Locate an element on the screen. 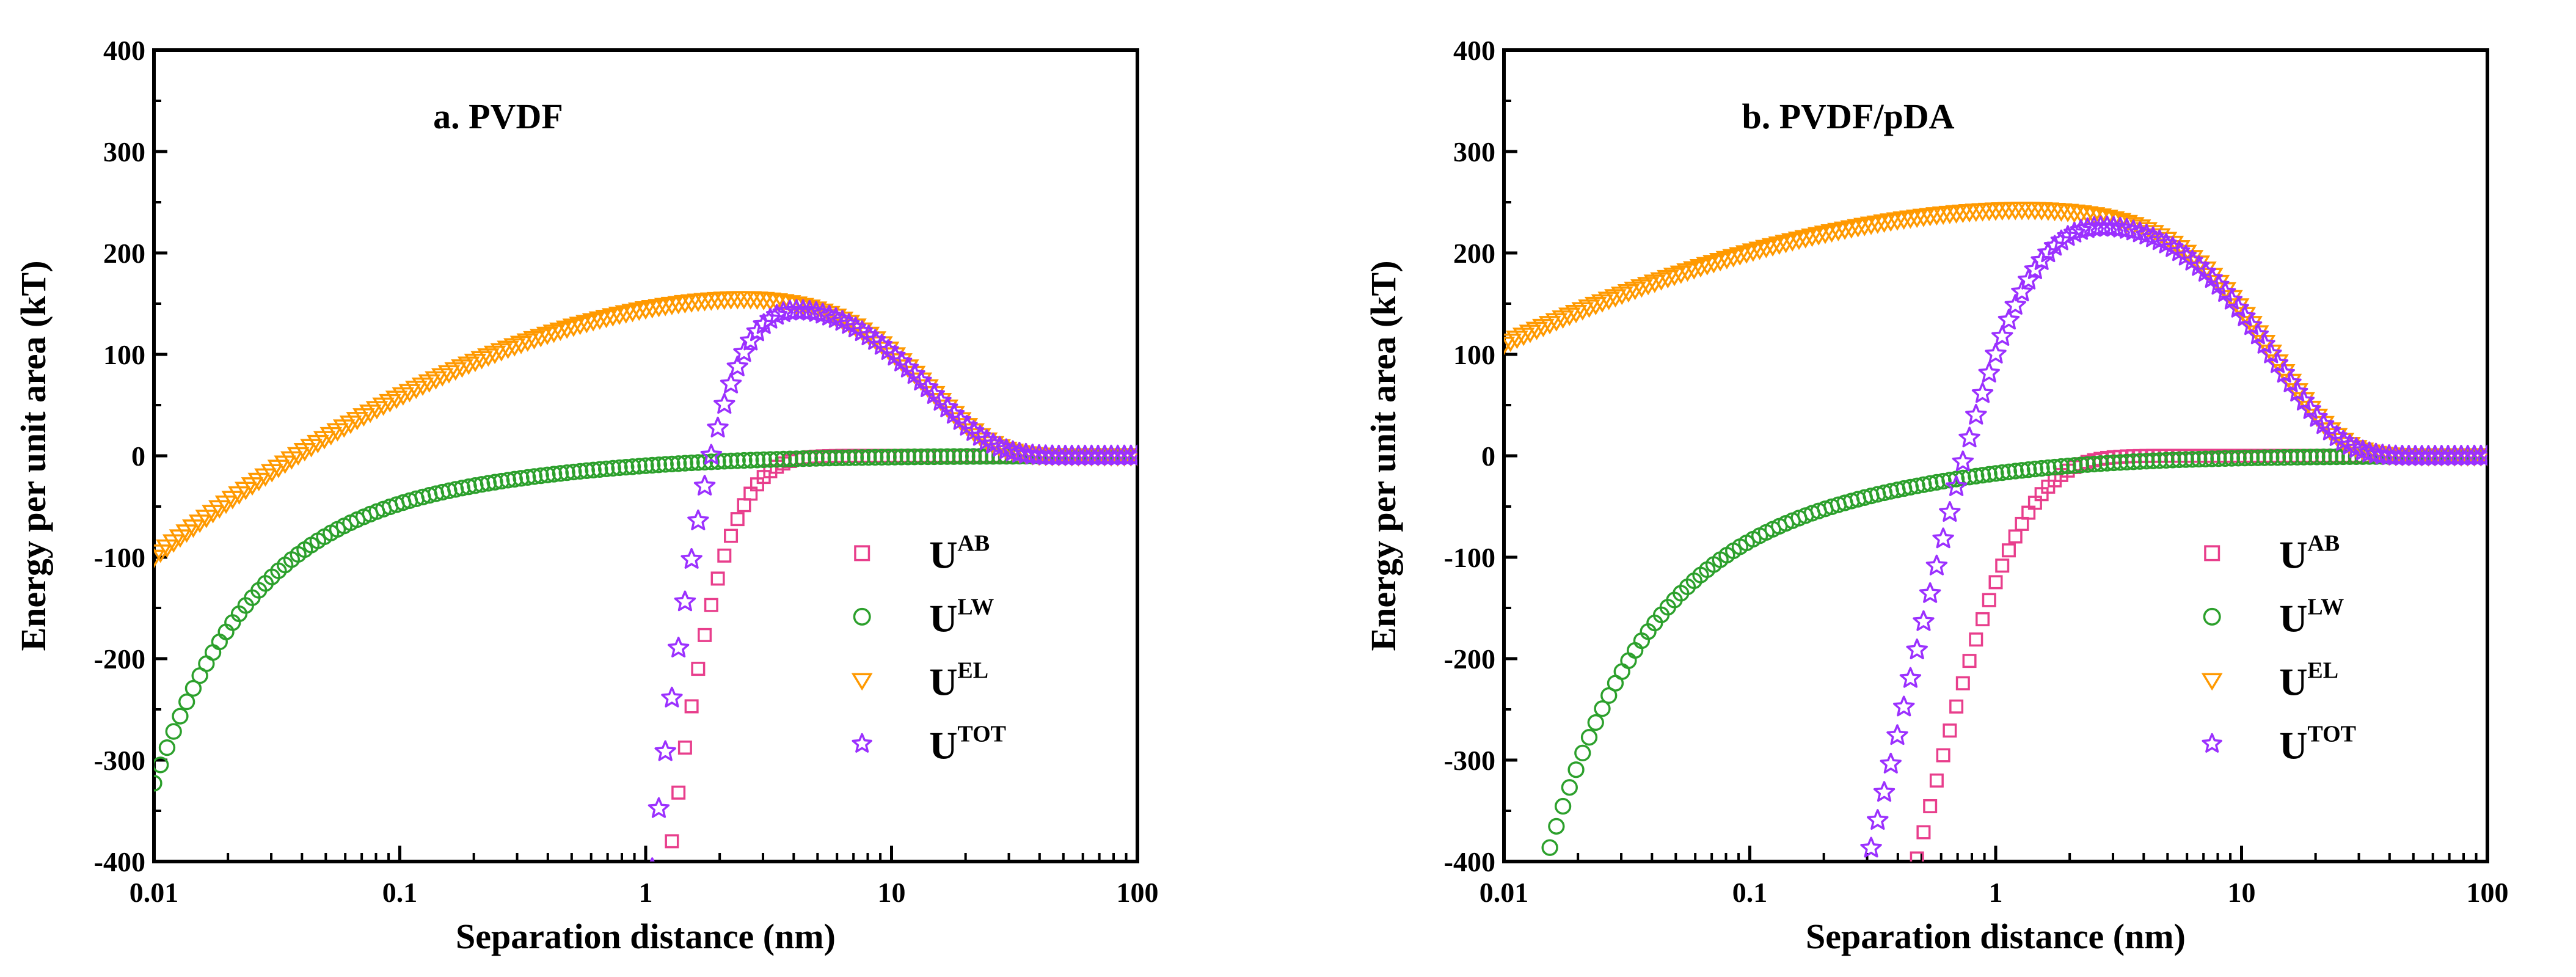 This screenshot has width=2576, height=977. legend-label-ab: UAB is located at coordinates (2309, 553).